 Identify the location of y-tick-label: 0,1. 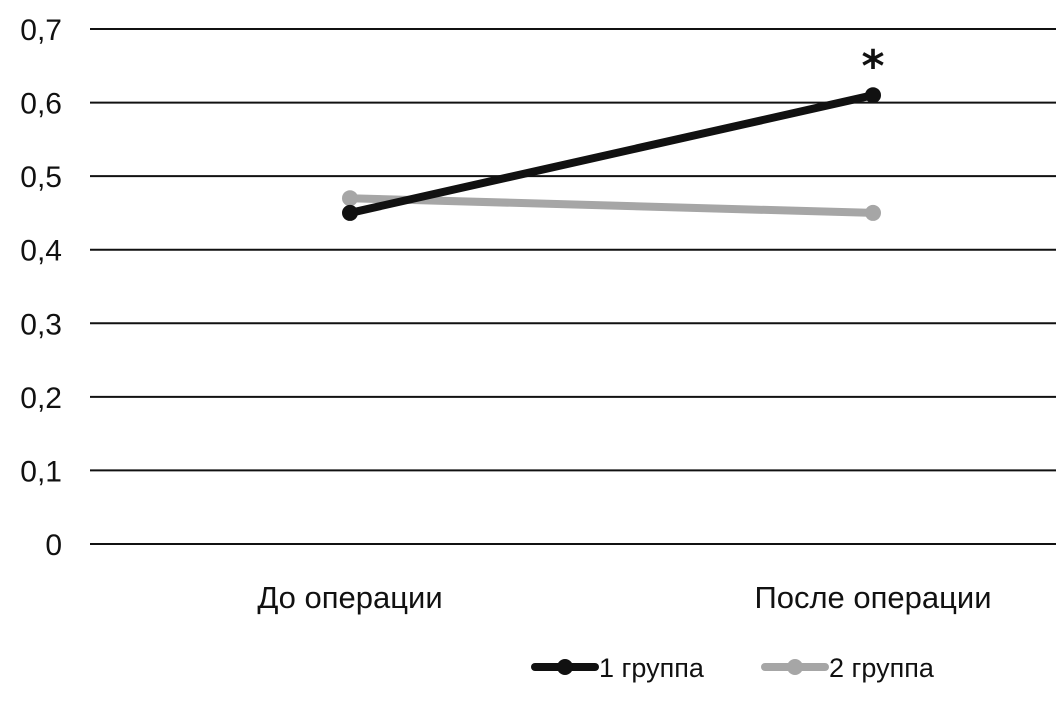
(41, 471).